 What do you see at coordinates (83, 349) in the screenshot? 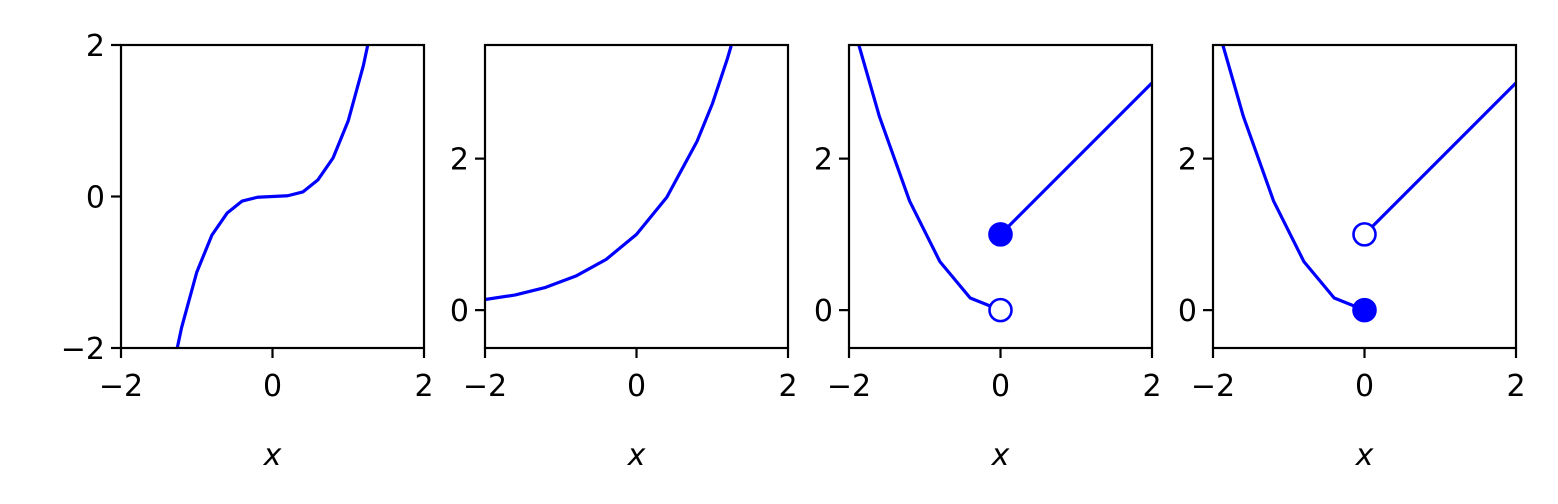
I see `y-tick-label: −2` at bounding box center [83, 349].